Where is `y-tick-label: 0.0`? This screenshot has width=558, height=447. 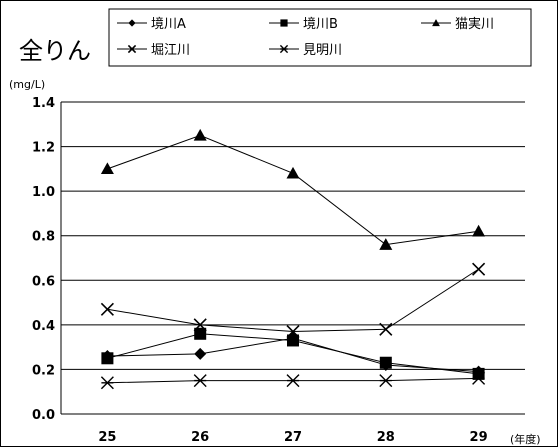 y-tick-label: 0.0 is located at coordinates (43, 415).